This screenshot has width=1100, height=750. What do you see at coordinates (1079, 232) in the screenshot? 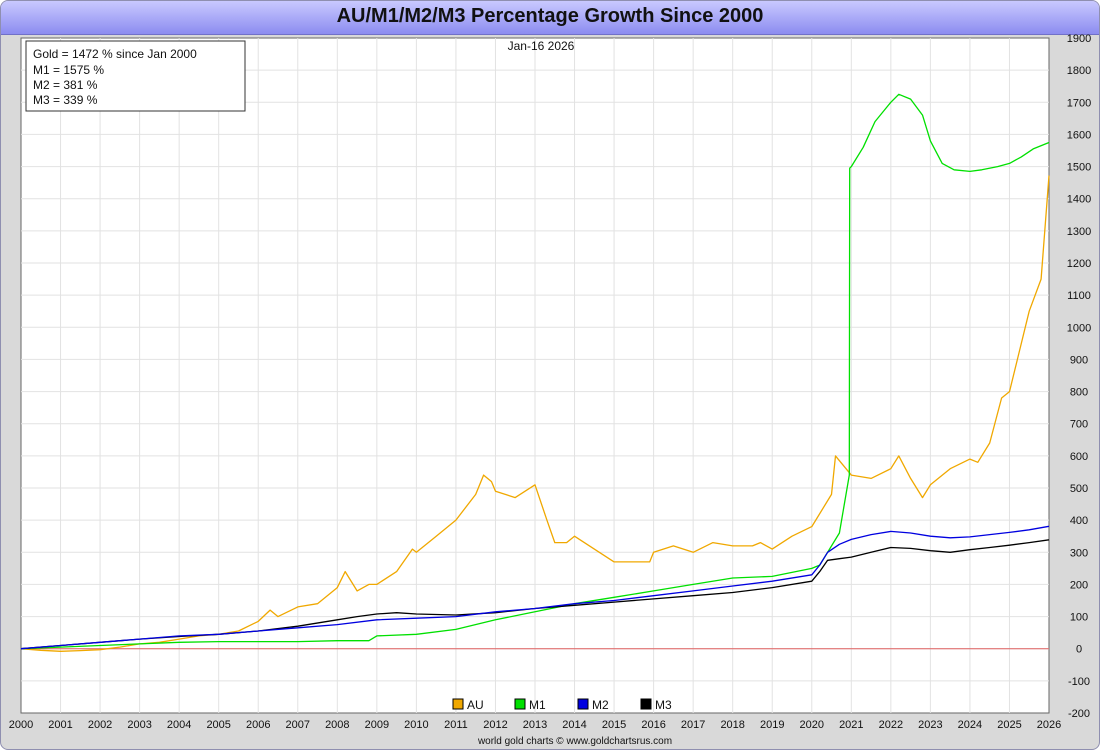
I see `y-tick-label: 1300` at bounding box center [1079, 232].